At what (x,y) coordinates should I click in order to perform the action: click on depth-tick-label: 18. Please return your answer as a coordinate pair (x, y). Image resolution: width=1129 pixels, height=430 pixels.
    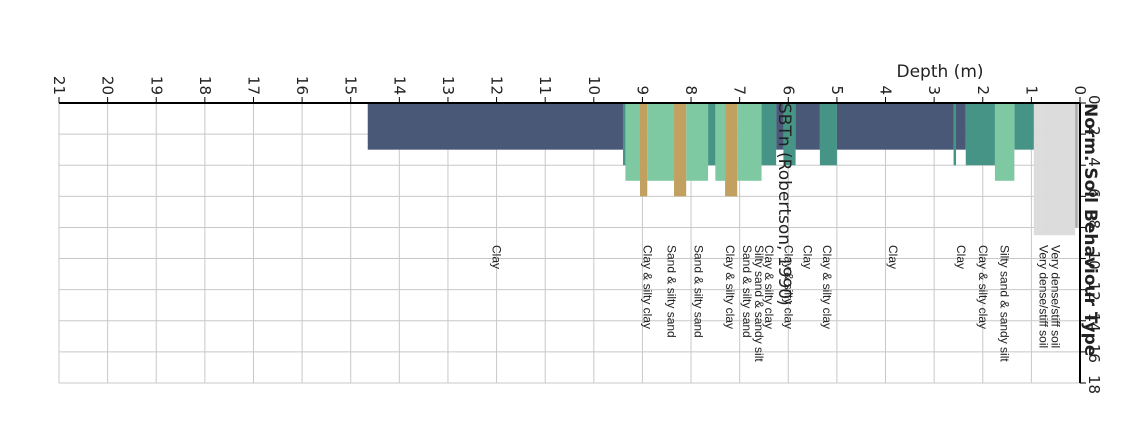
    Looking at the image, I should click on (205, 85).